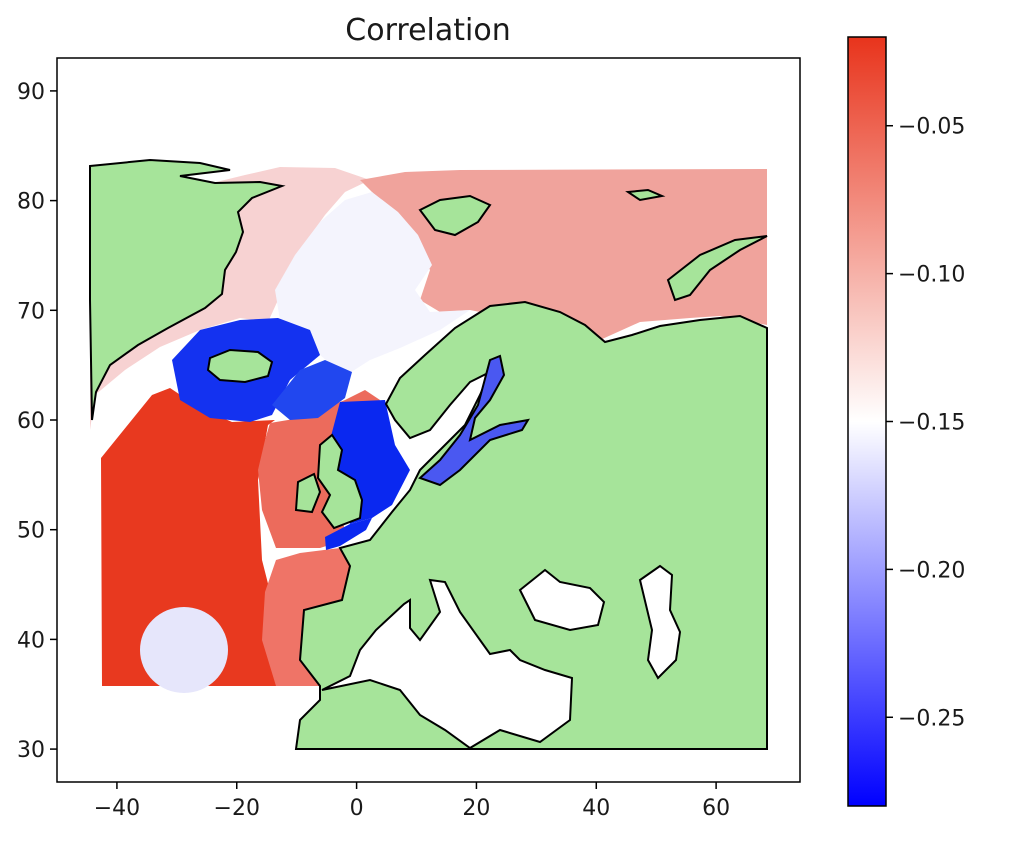 This screenshot has height=858, width=1026. I want to click on colorbar-tick-label: −0.15, so click(931, 423).